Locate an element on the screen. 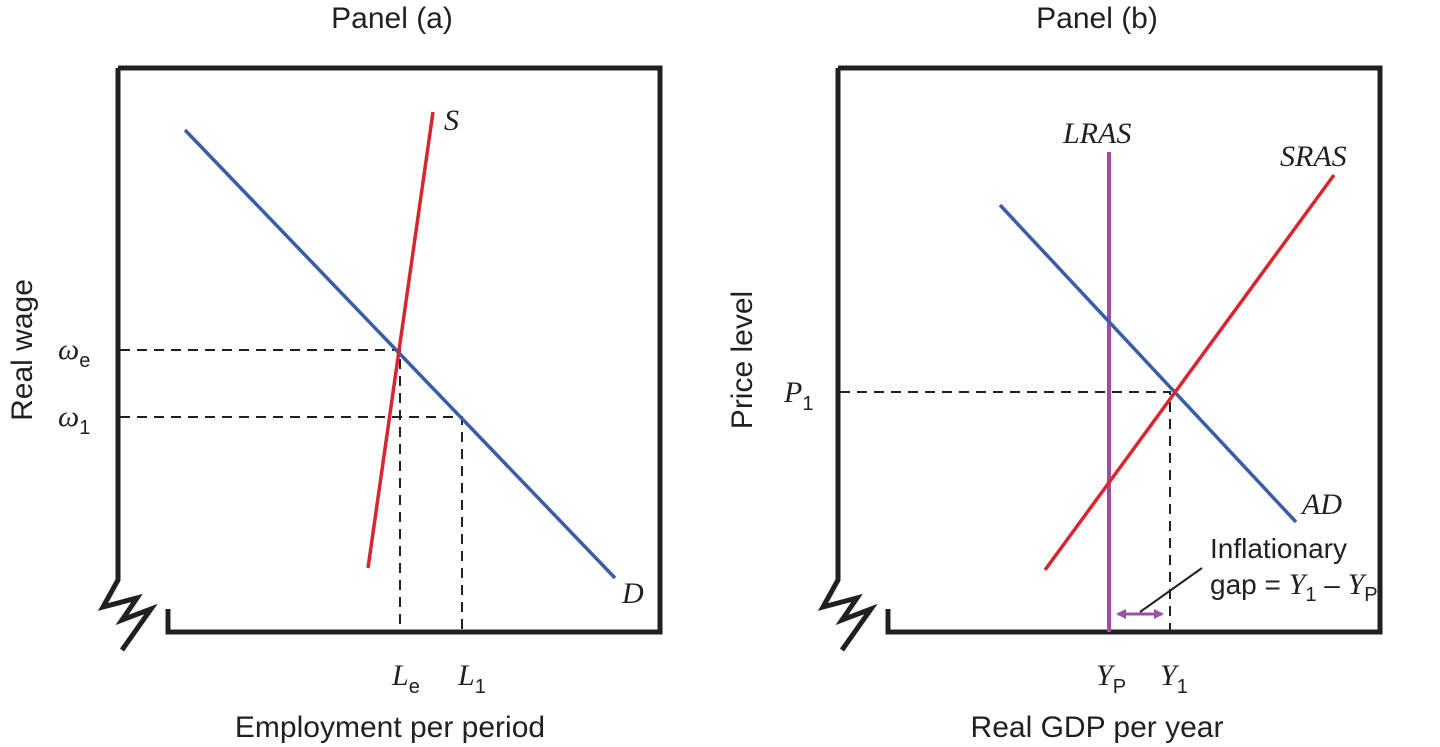 The height and width of the screenshot is (747, 1440). labor-supply-curve is located at coordinates (400, 340).